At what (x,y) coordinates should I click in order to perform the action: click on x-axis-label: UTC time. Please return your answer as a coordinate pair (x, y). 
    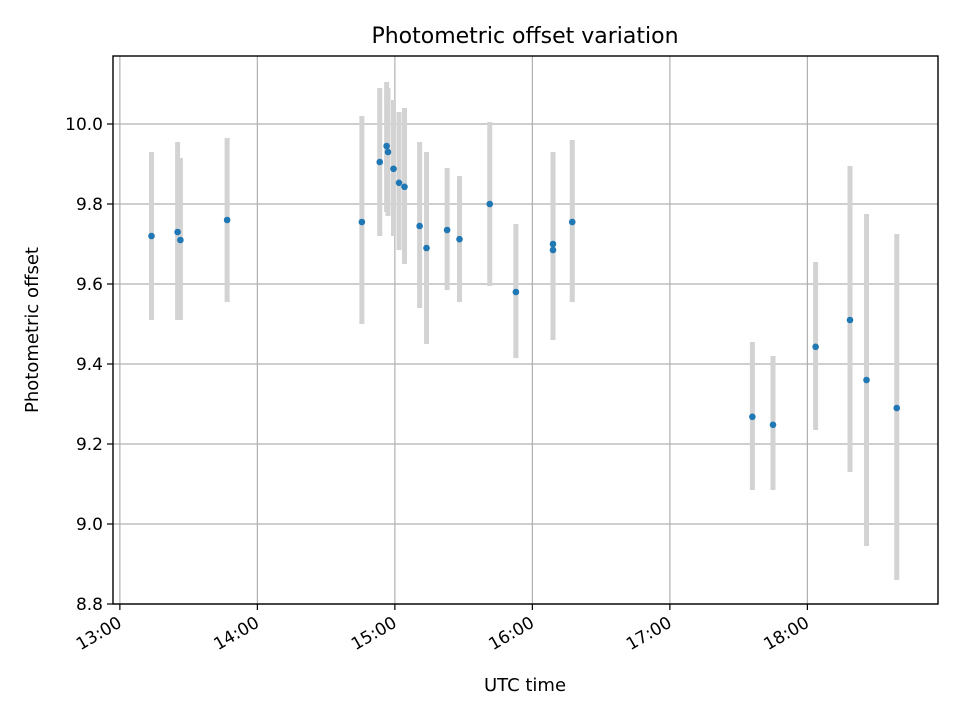
    Looking at the image, I should click on (525, 685).